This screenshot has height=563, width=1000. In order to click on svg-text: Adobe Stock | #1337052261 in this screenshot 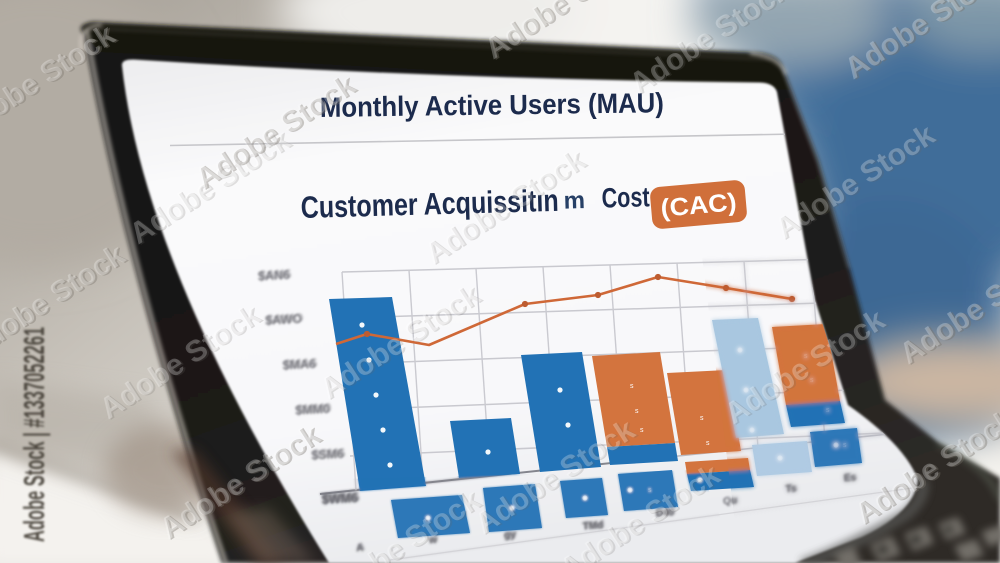, I will do `click(35, 434)`.